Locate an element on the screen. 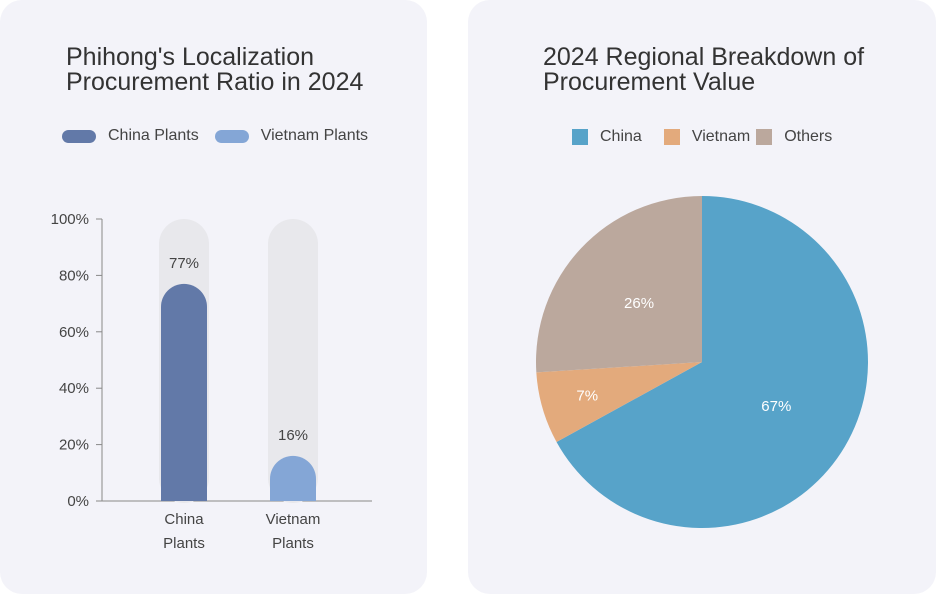  x-category-label: Vietnam Plants is located at coordinates (293, 531).